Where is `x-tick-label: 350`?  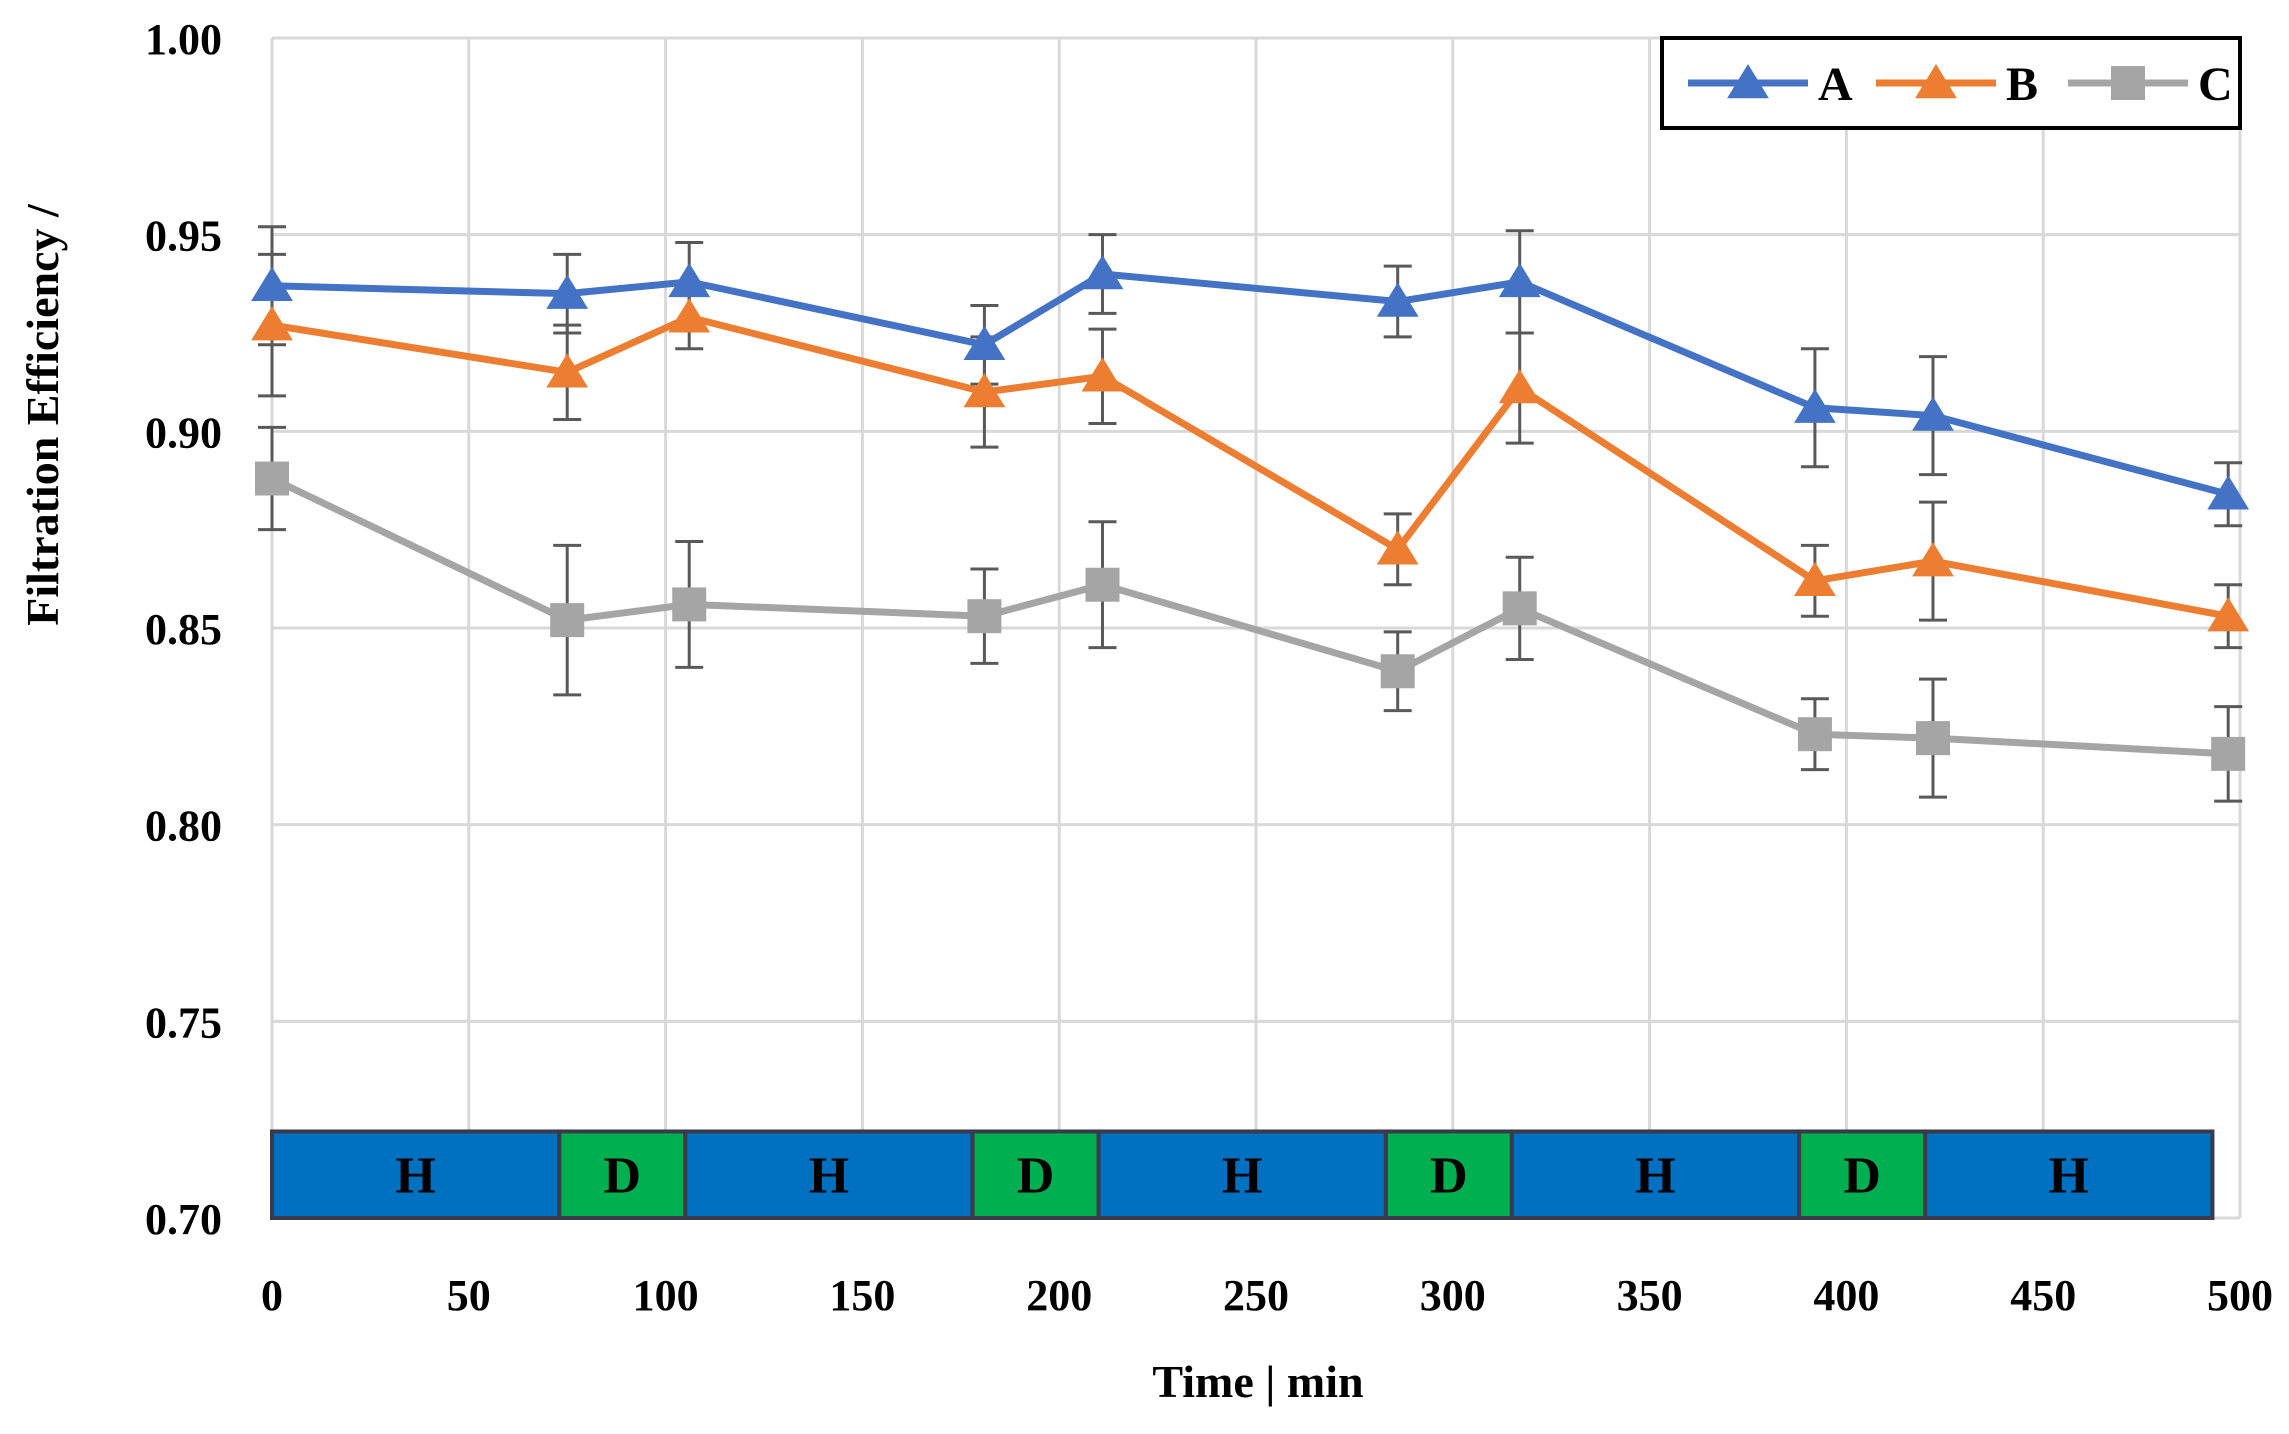
x-tick-label: 350 is located at coordinates (1650, 1295).